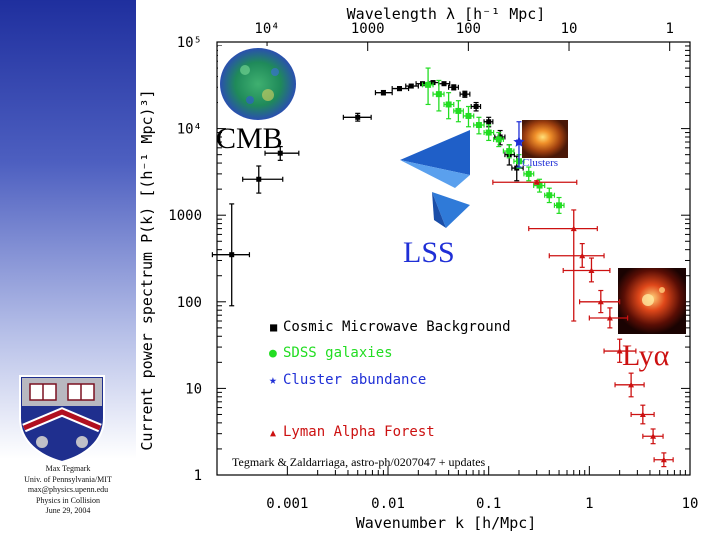  I want to click on y-tick-label: 10⁵, so click(189, 43).